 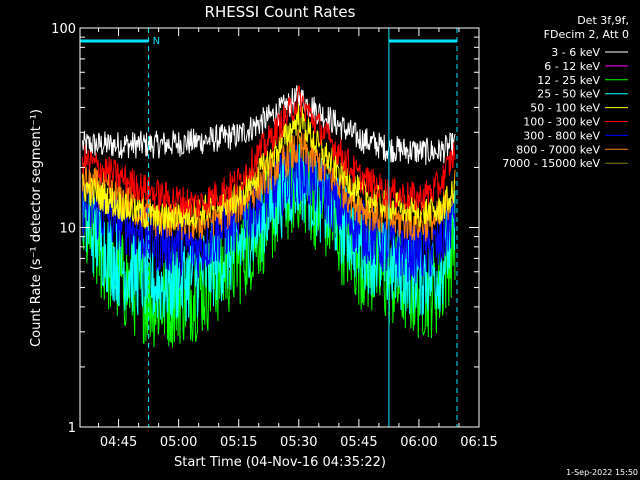 I want to click on x-tick-label: 05:30, so click(x=298, y=442).